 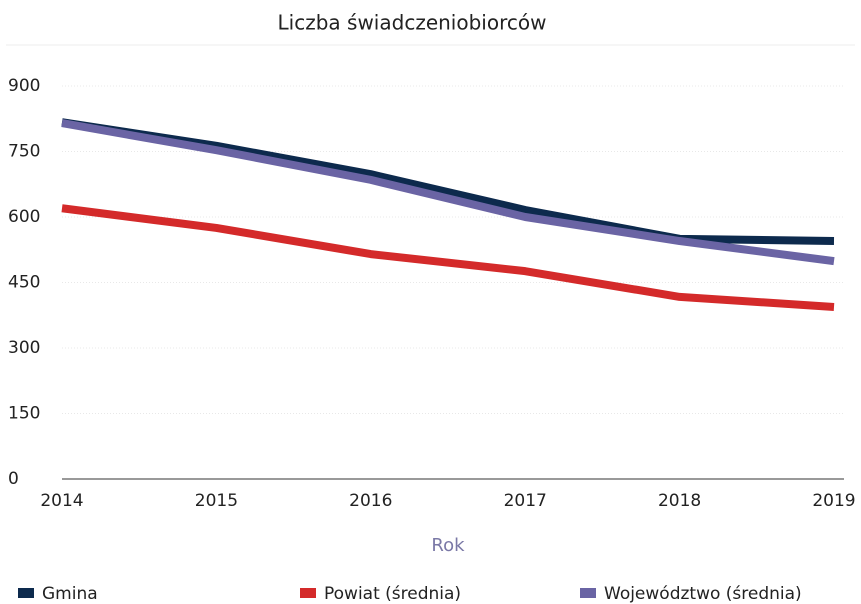 I want to click on chart-title: Liczba świadczeniobiorców, so click(x=412, y=23).